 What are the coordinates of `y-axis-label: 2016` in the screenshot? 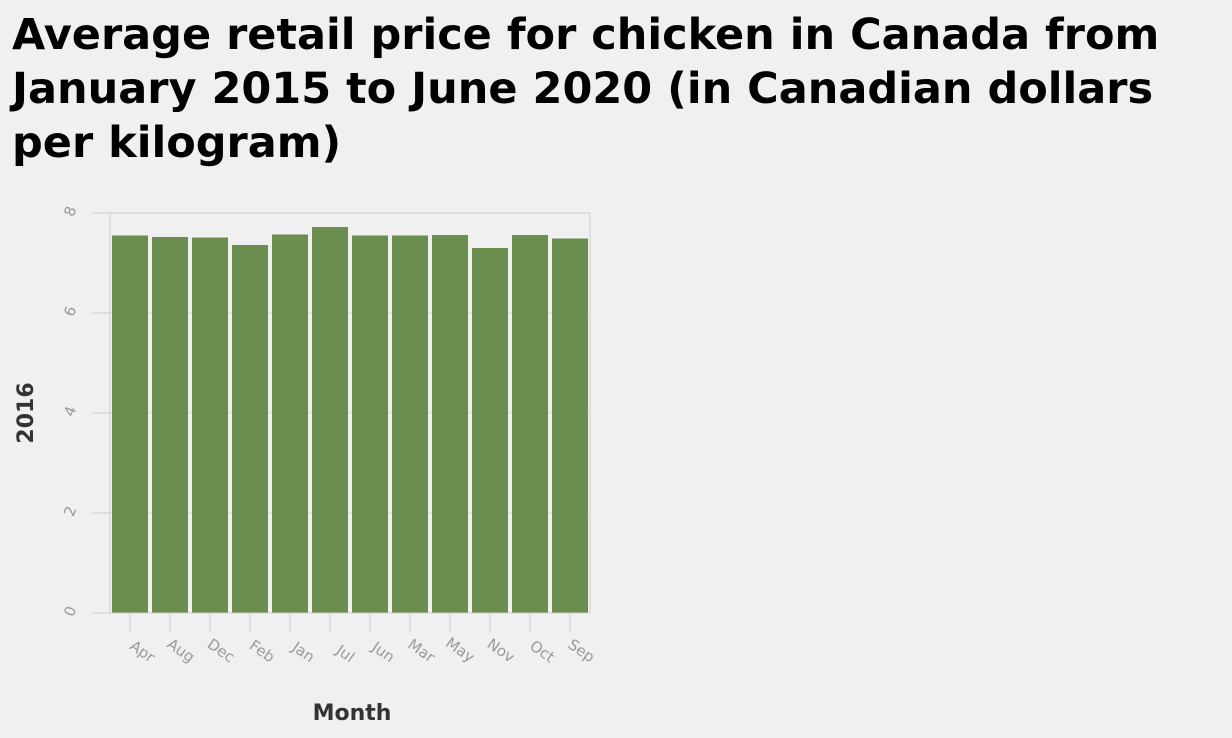 It's located at (26, 412).